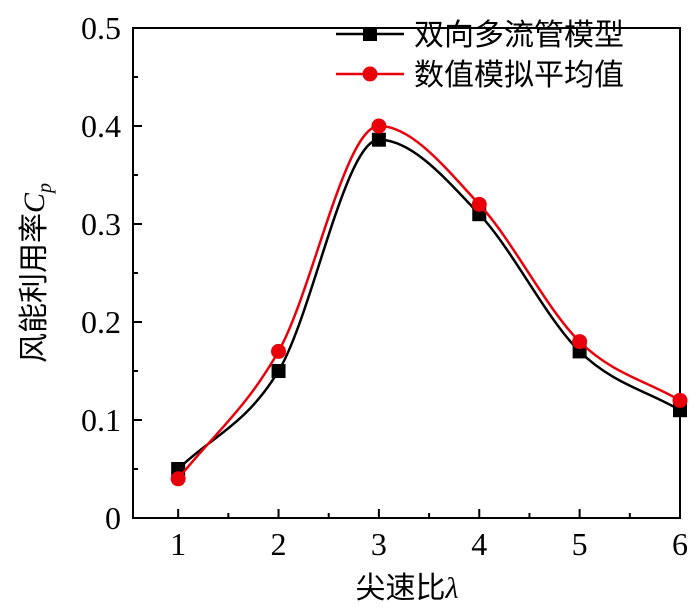 The image size is (700, 611). I want to click on y-axis-label: 风能利用率Cp, so click(36, 273).